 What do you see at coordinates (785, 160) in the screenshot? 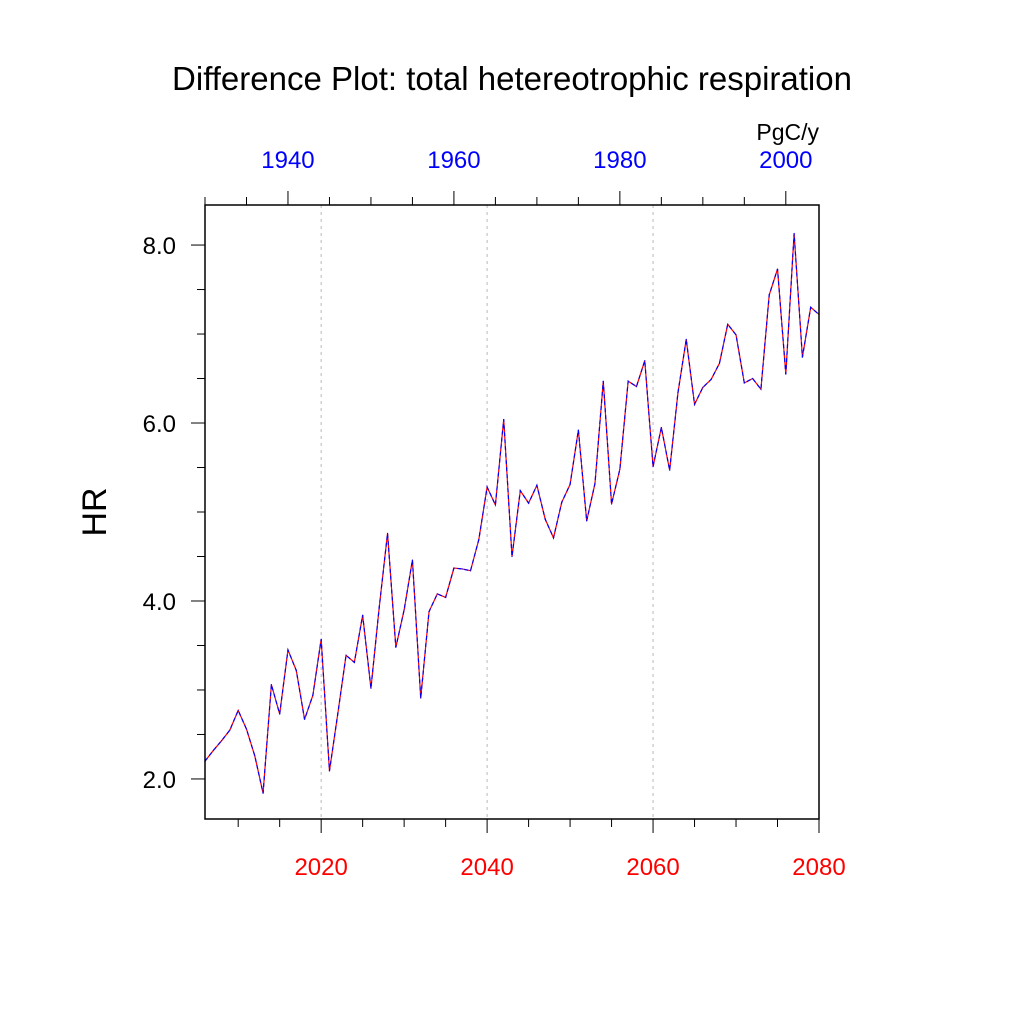
I see `top-tick-label: 2000` at bounding box center [785, 160].